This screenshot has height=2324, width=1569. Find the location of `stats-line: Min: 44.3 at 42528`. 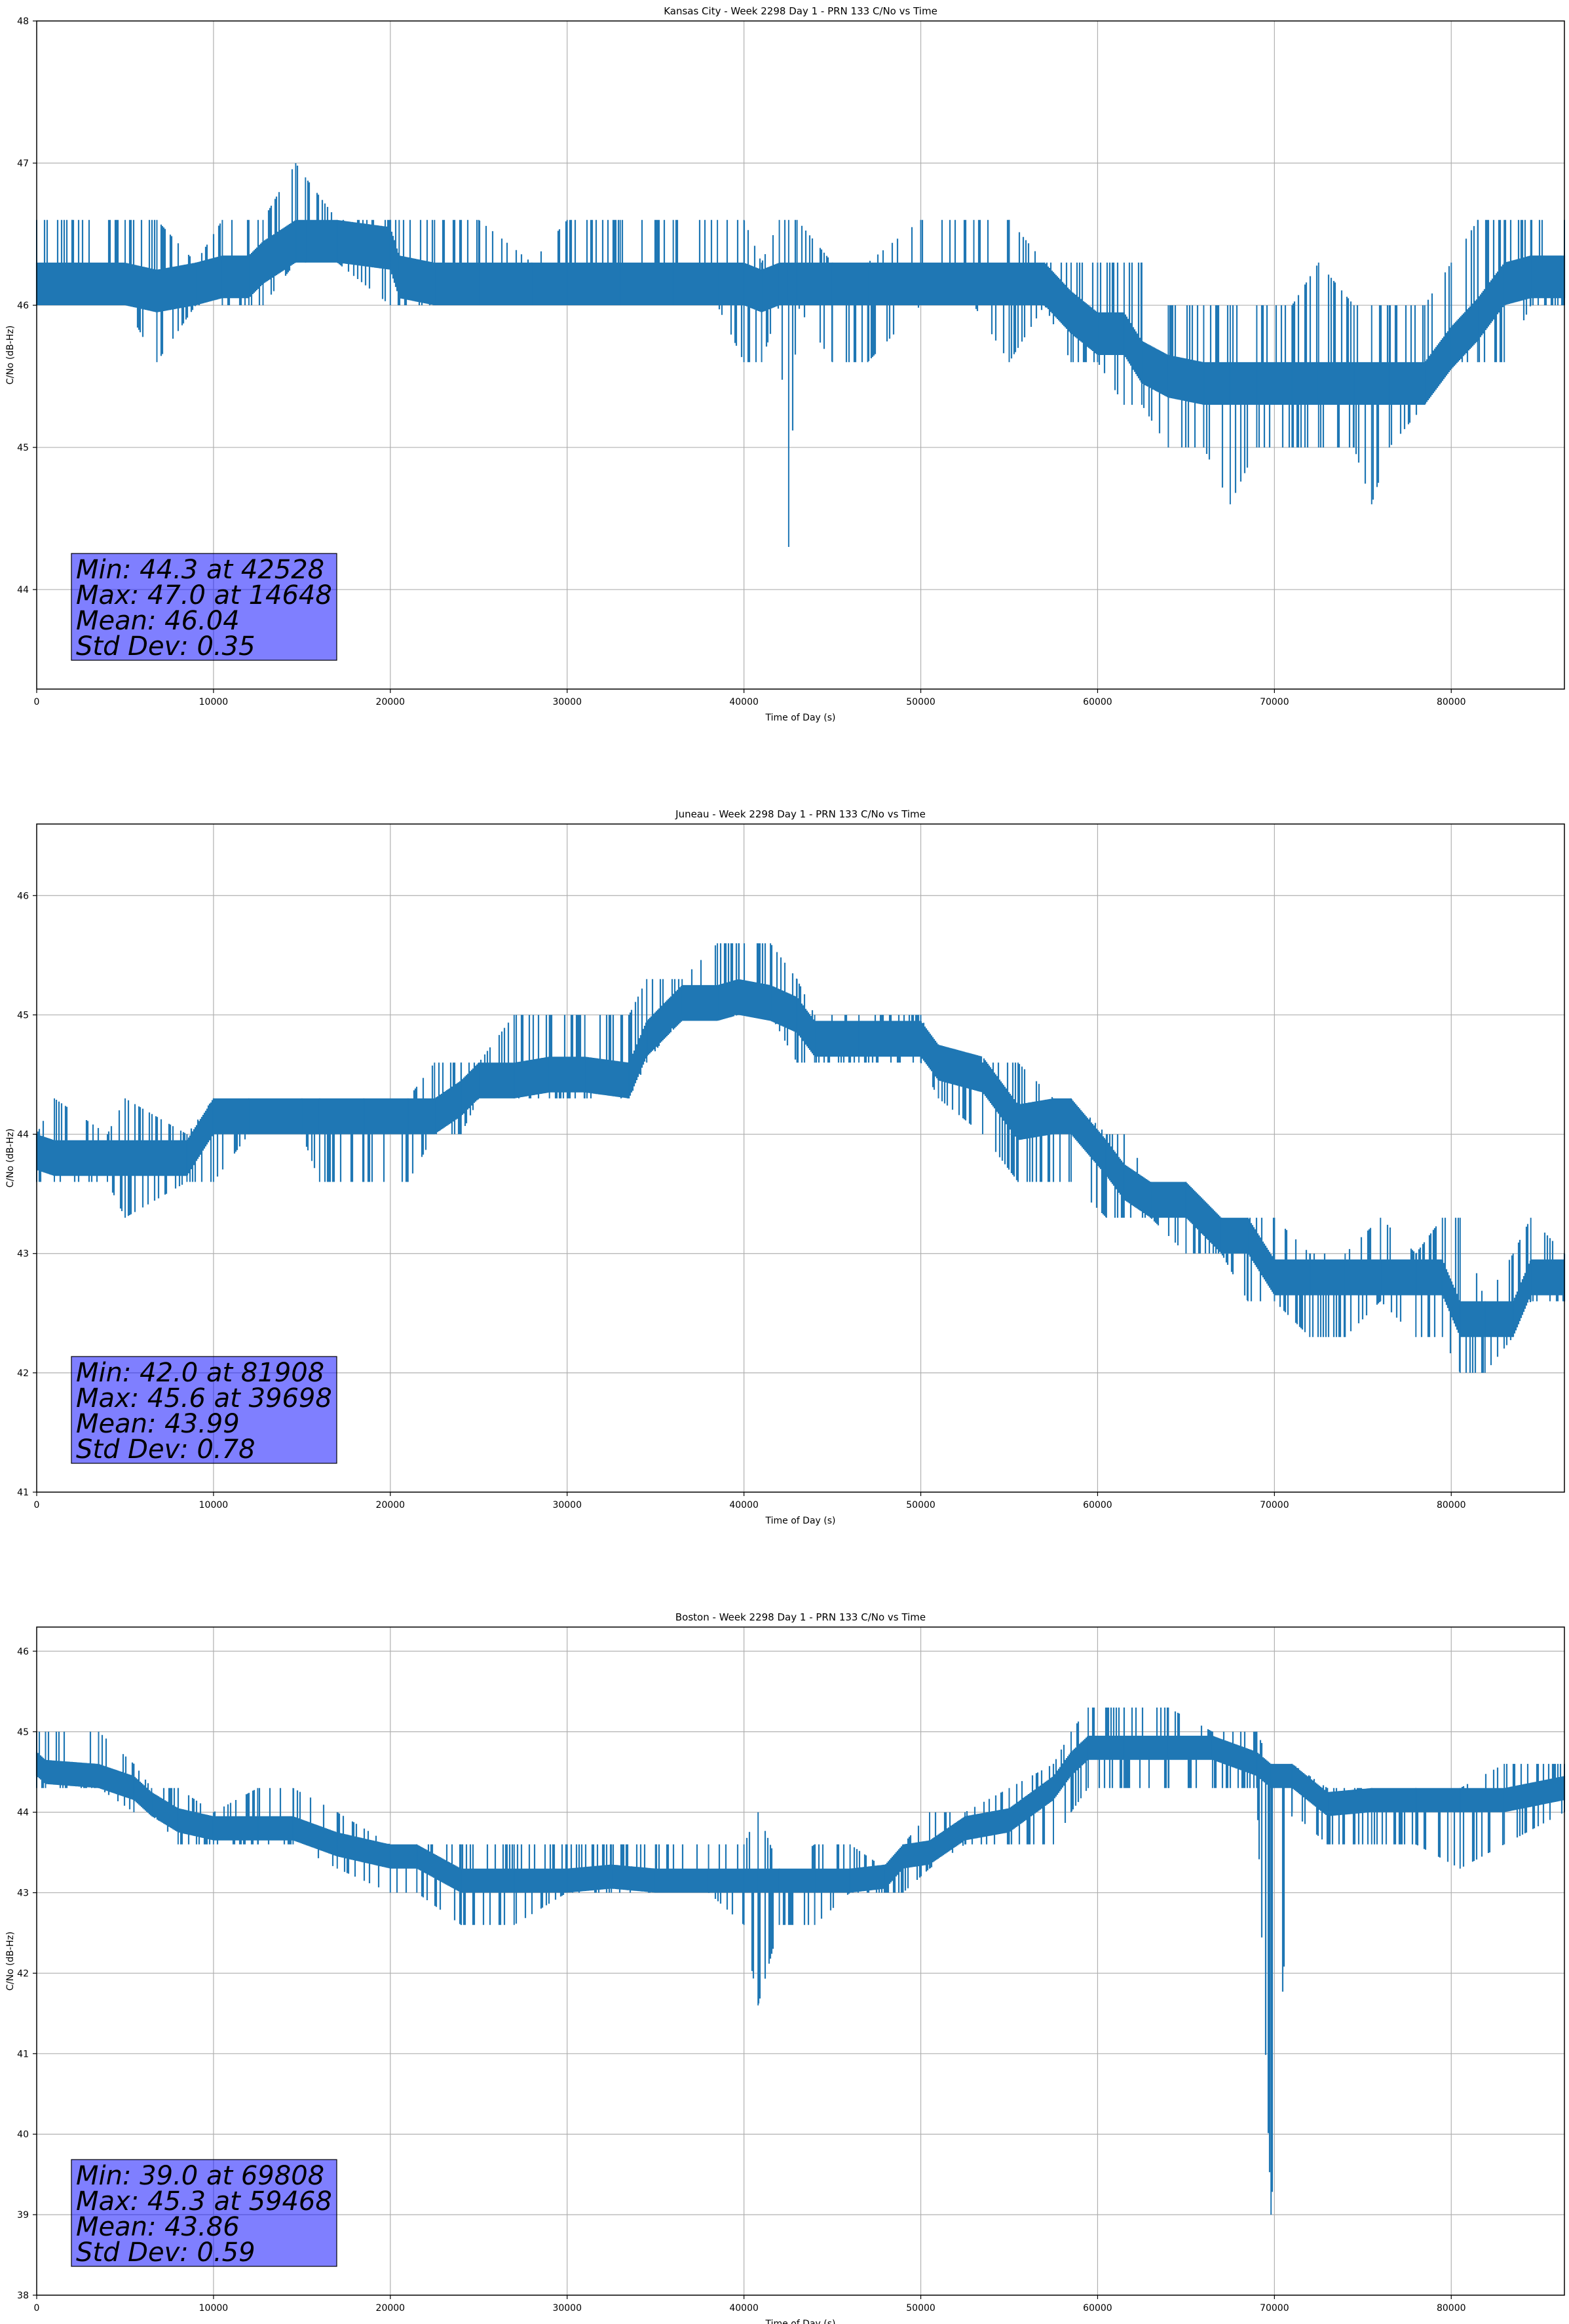

stats-line: Min: 44.3 at 42528 is located at coordinates (200, 570).